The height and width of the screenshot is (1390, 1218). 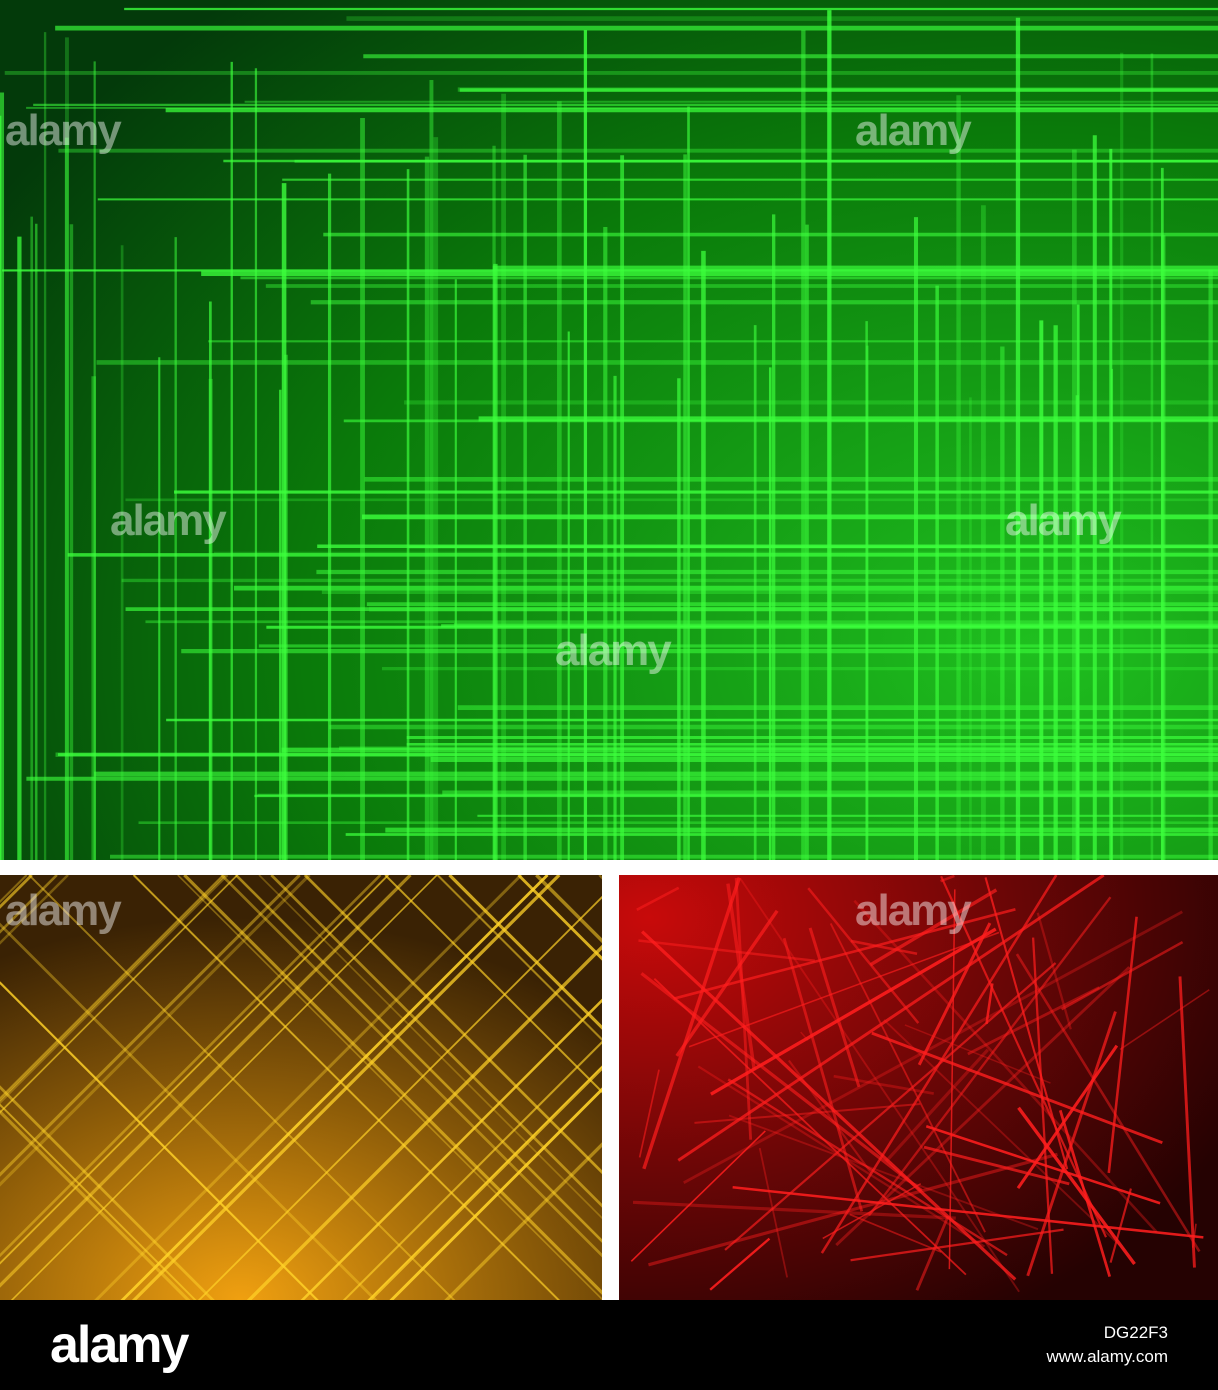 I want to click on image-id: DG22F3, so click(x=1136, y=1332).